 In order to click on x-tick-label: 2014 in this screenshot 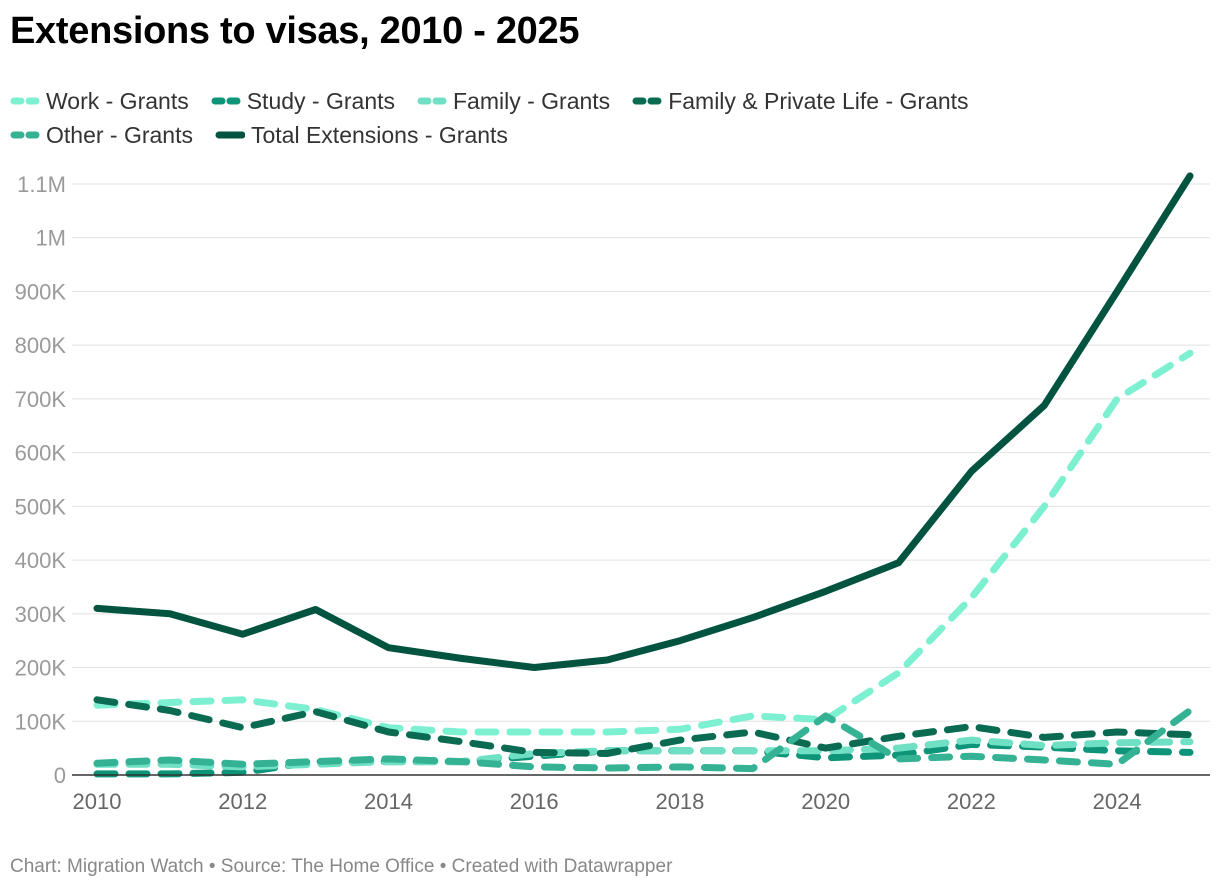, I will do `click(388, 801)`.